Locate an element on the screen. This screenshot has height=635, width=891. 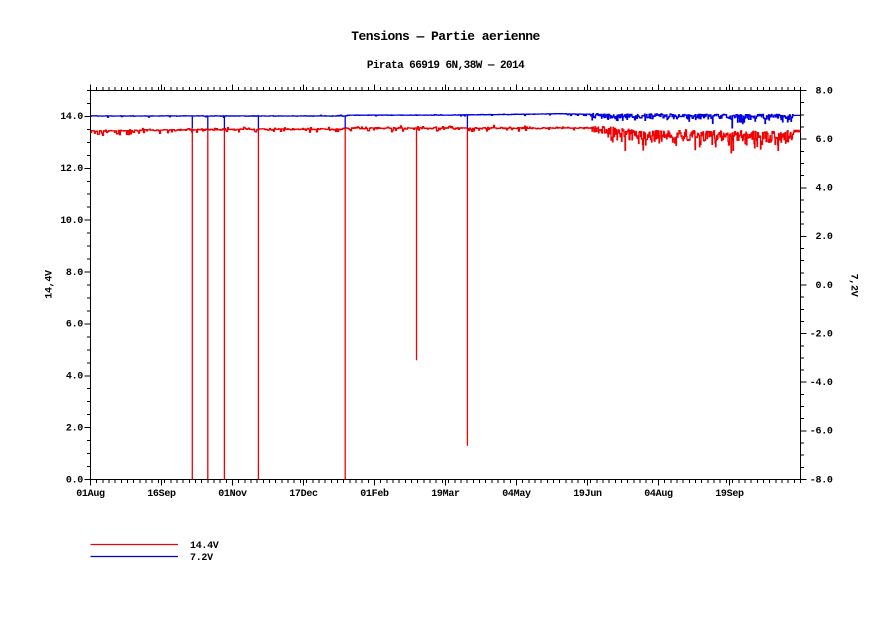
svg-text: 04Aug is located at coordinates (658, 494).